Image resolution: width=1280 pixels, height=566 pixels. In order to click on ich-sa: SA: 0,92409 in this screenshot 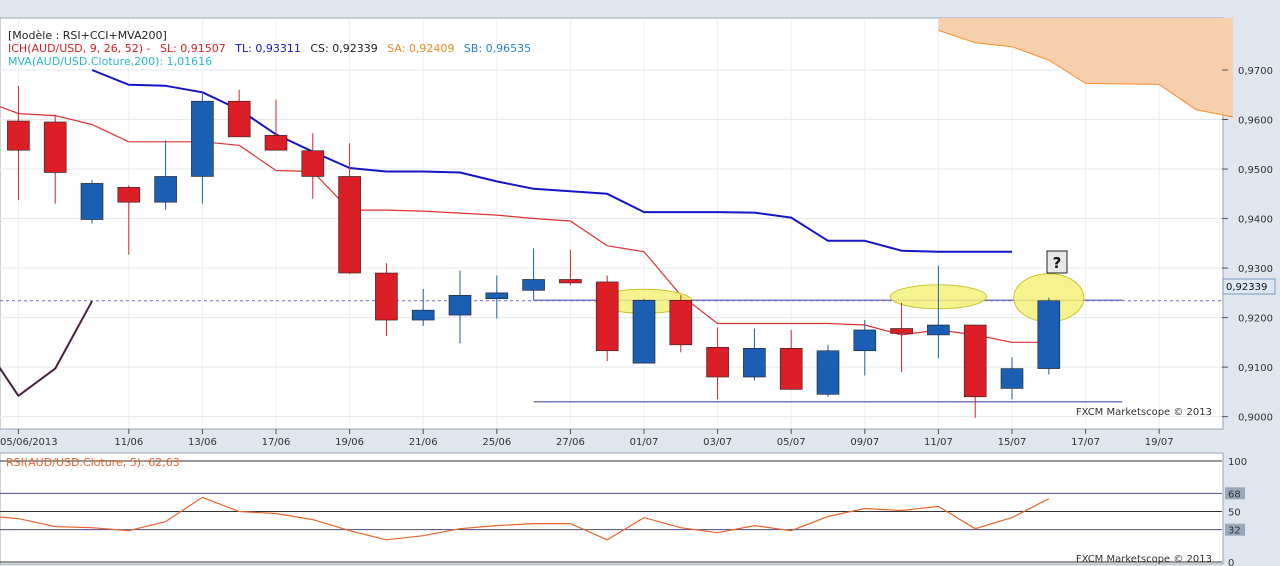, I will do `click(420, 48)`.